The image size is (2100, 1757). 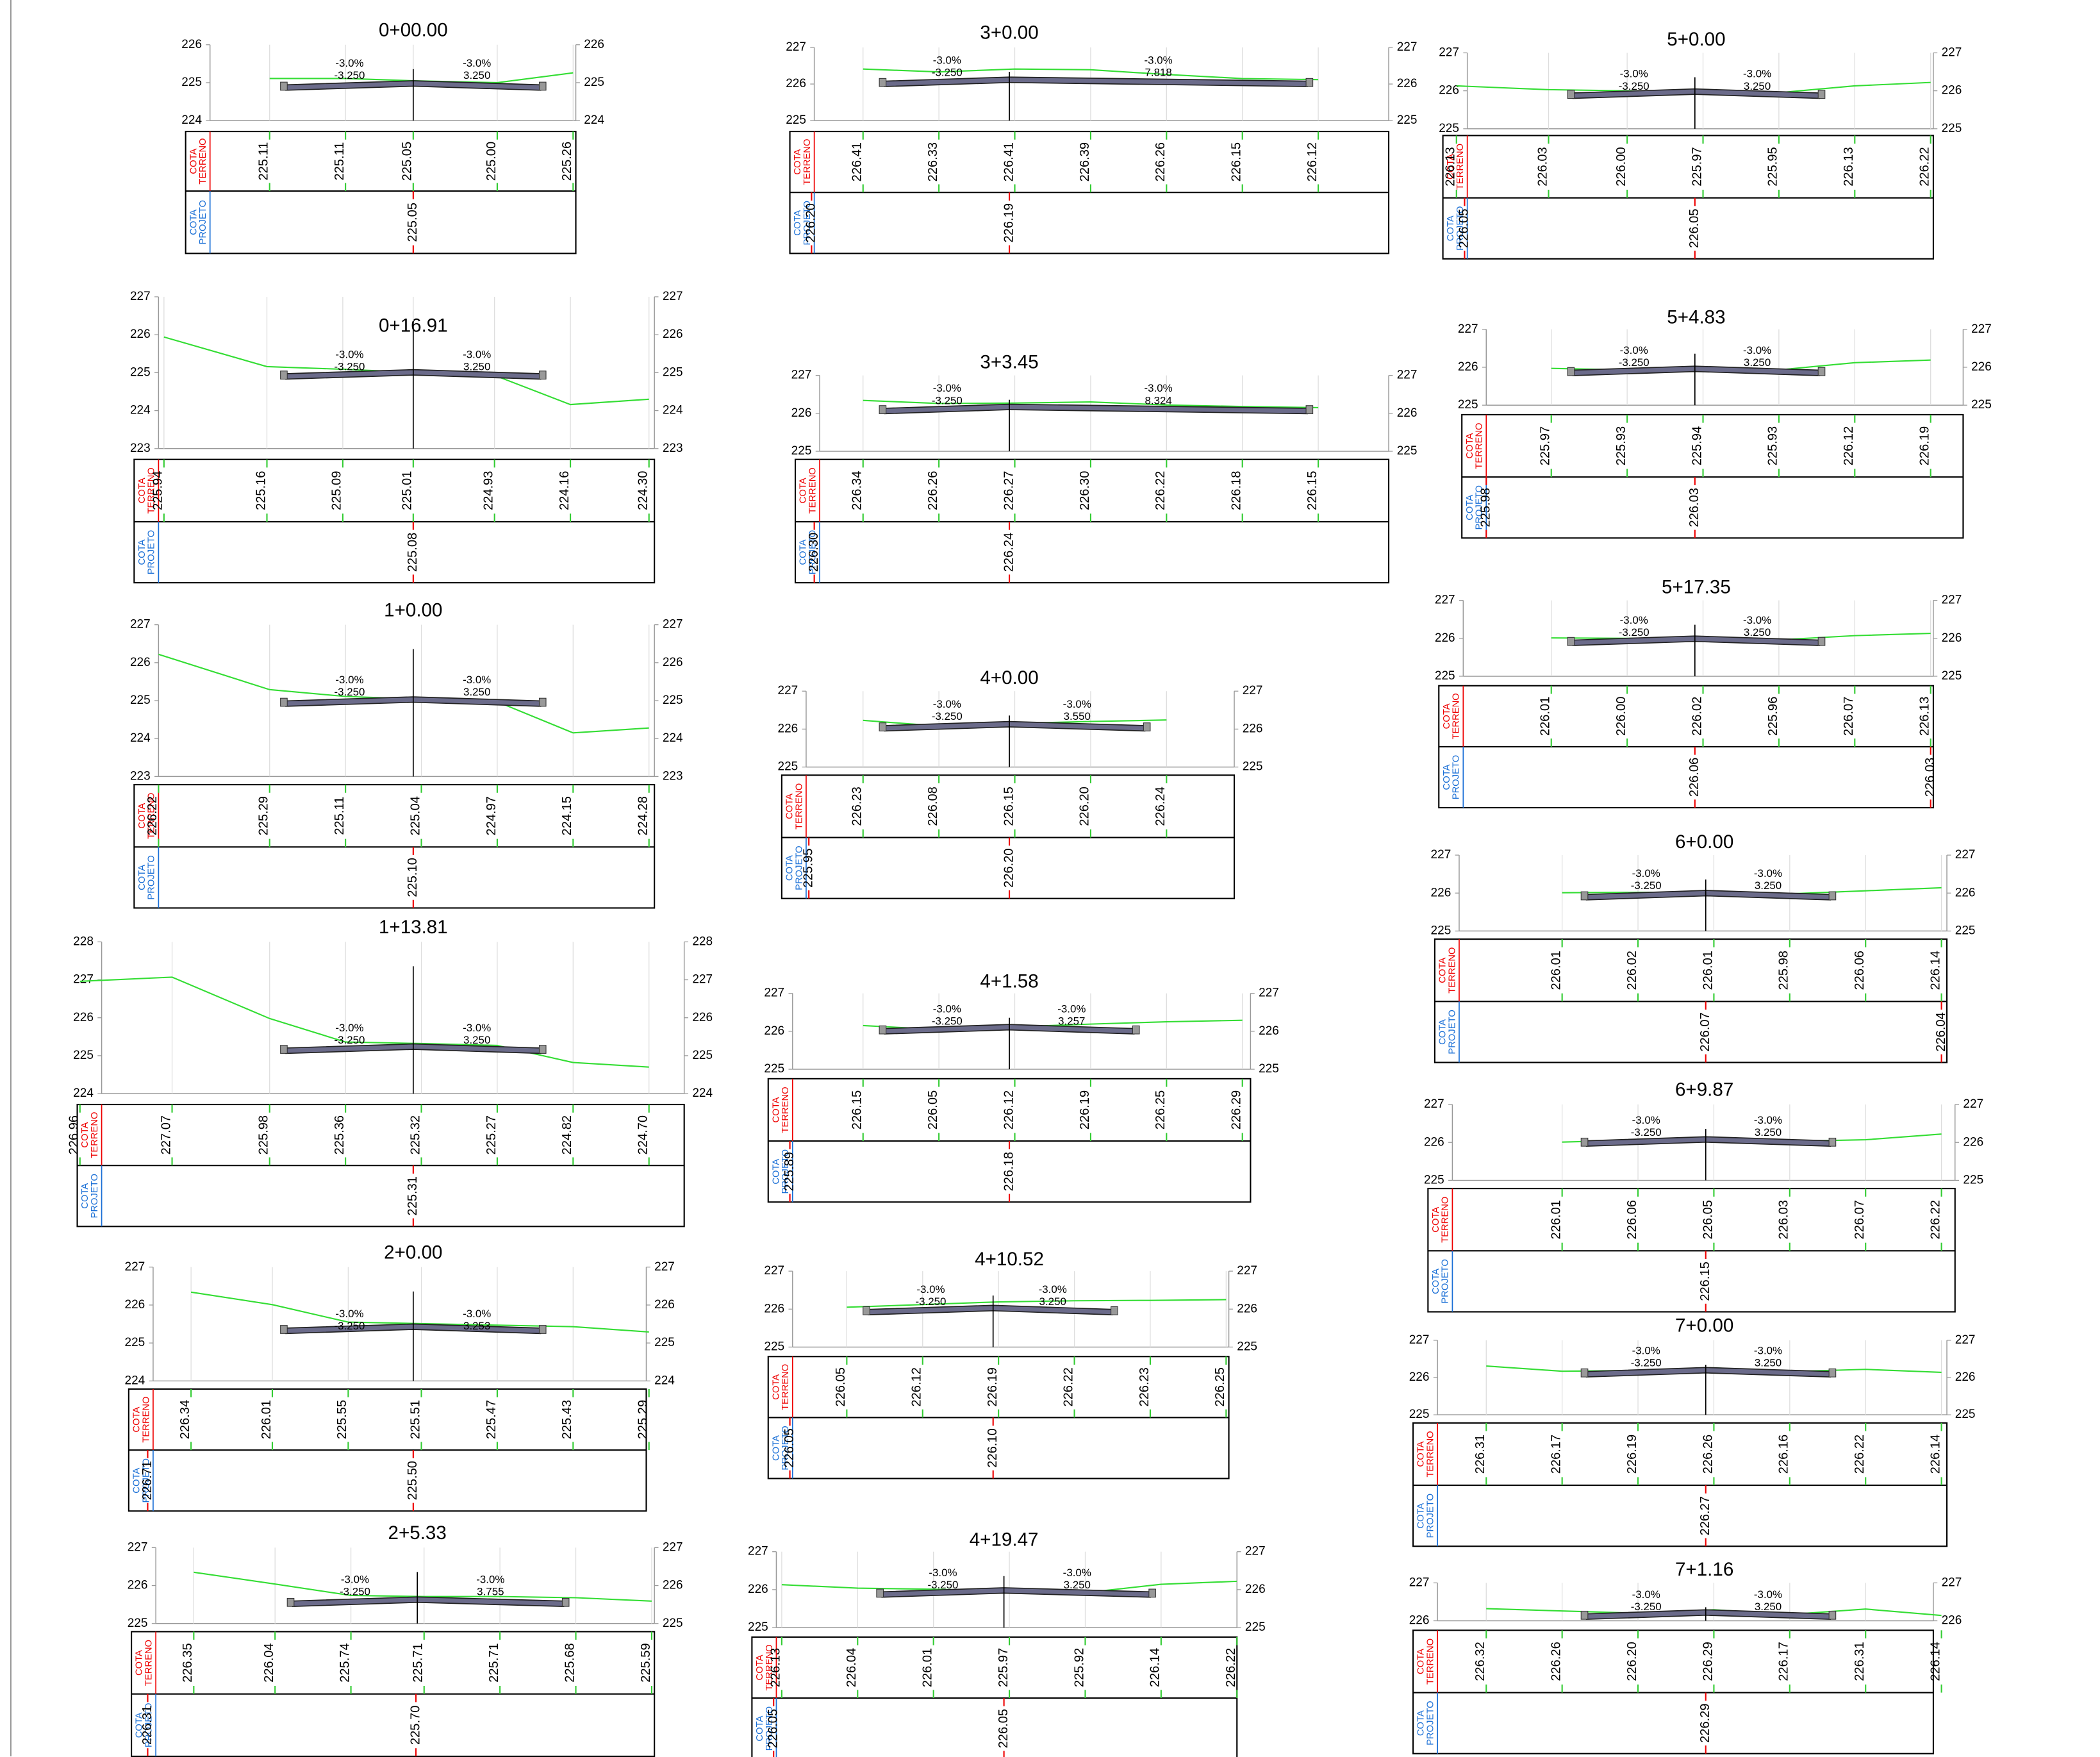 What do you see at coordinates (1009, 1109) in the screenshot?
I see `terrain-elevation: 226.12` at bounding box center [1009, 1109].